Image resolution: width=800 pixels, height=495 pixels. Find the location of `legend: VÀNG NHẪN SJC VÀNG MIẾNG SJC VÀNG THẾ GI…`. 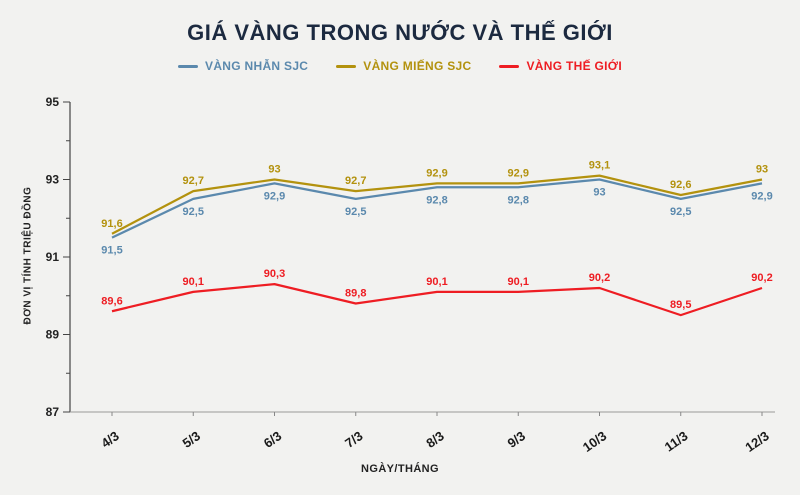

legend: VÀNG NHẪN SJC VÀNG MIẾNG SJC VÀNG THẾ GI… is located at coordinates (400, 66).